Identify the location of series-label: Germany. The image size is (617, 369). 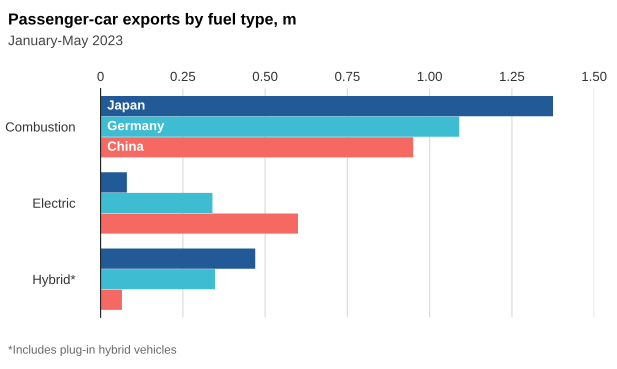
(136, 126).